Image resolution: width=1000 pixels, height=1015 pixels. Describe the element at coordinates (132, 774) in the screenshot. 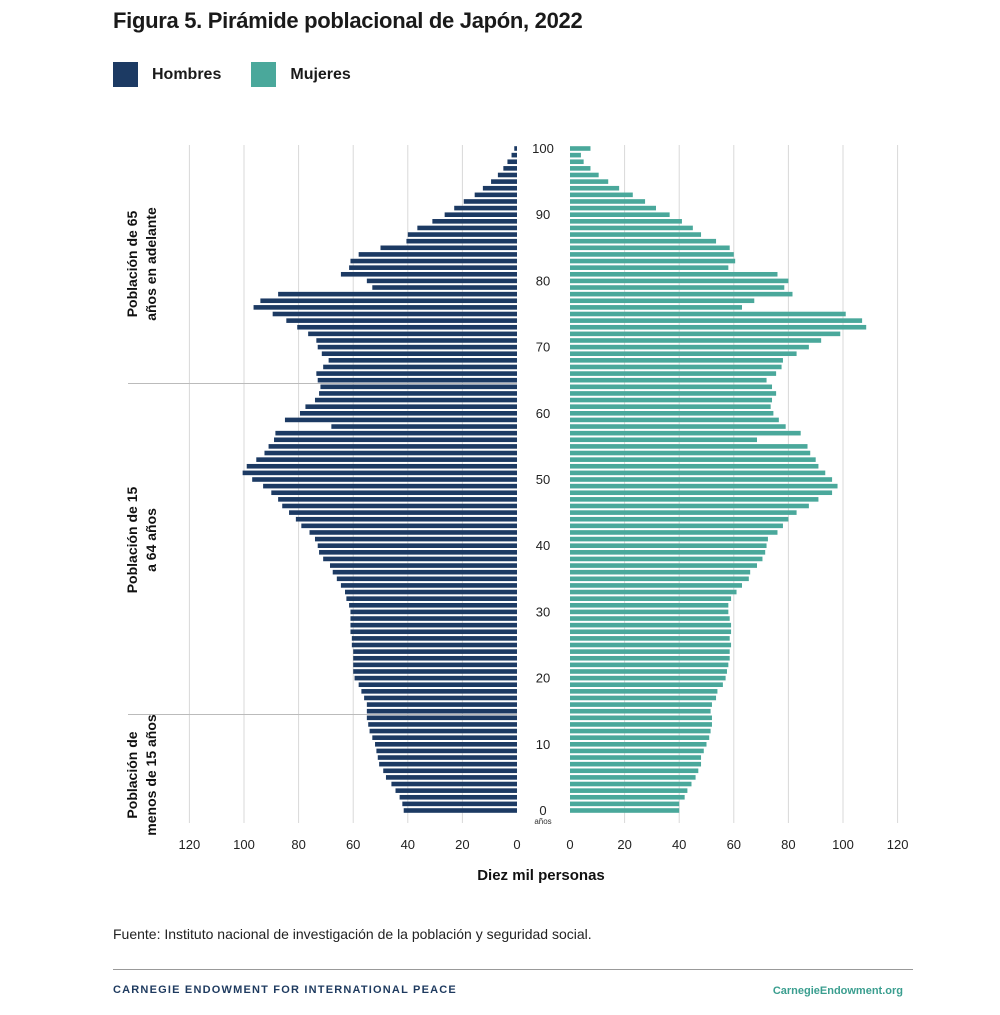

I see `group-label-3-line1: Población de` at that location.